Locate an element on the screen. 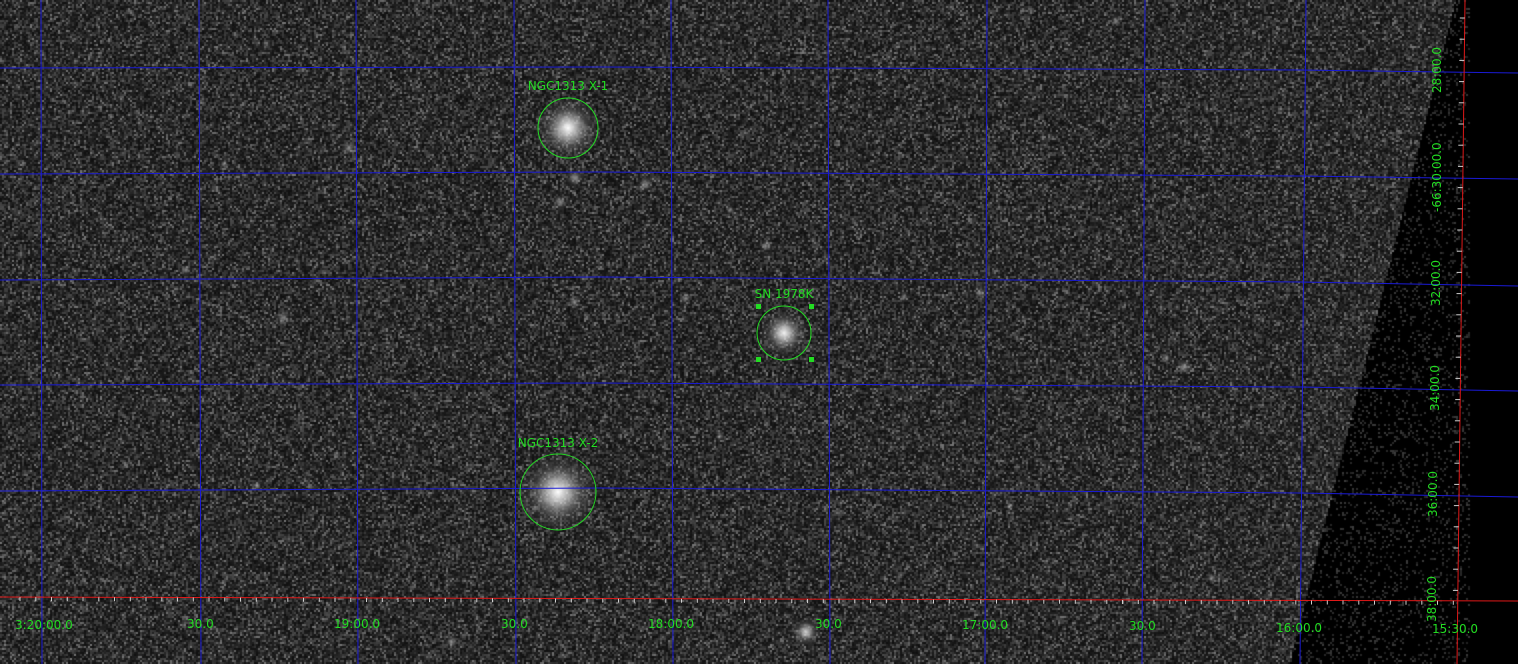 Image resolution: width=1518 pixels, height=664 pixels. region-sn-1978k: SN 1978K is located at coordinates (785, 324).